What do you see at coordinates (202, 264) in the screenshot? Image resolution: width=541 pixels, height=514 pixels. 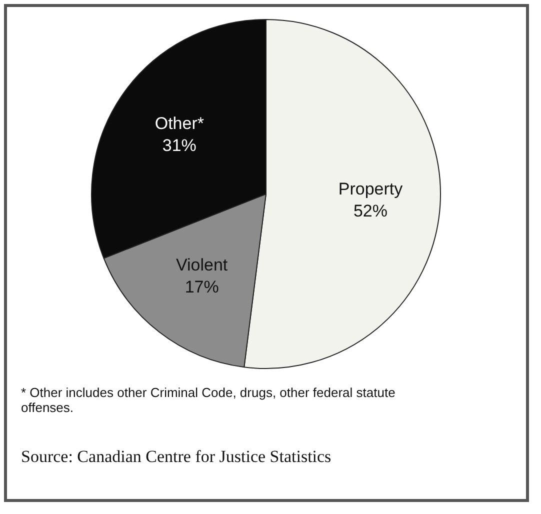 I see `slice-label: Violent` at bounding box center [202, 264].